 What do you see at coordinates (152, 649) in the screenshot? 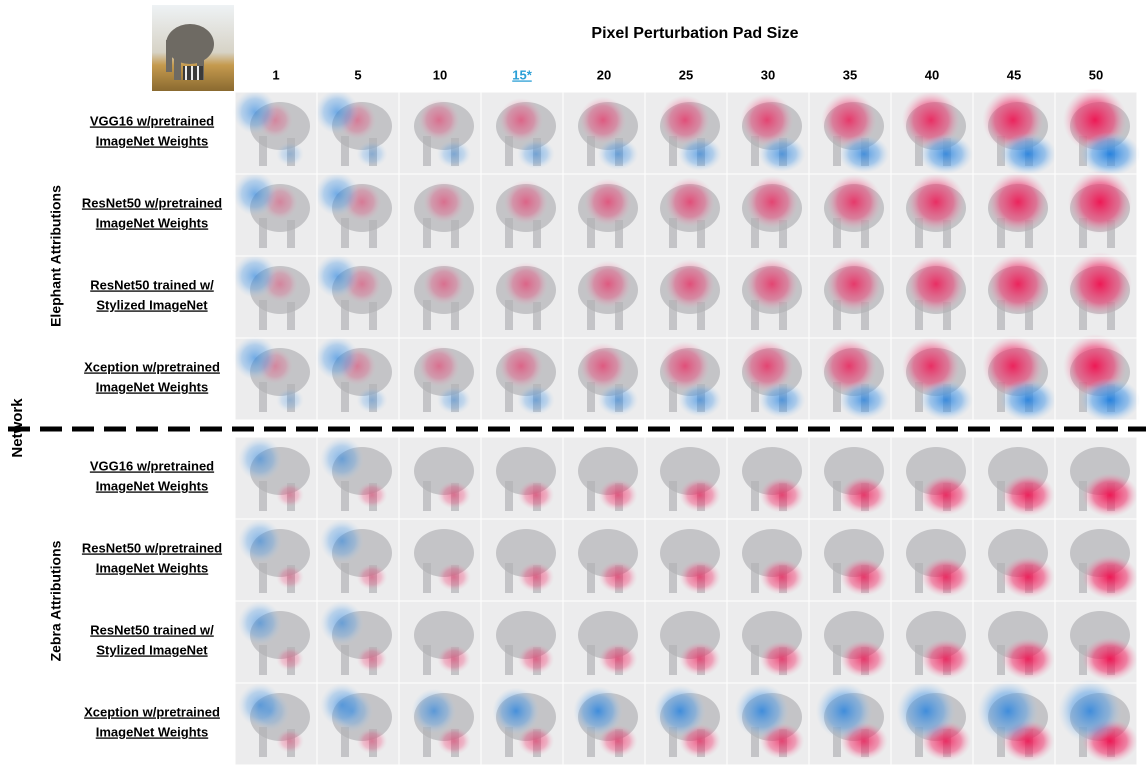
I see `row-label: Stylized ImageNet` at bounding box center [152, 649].